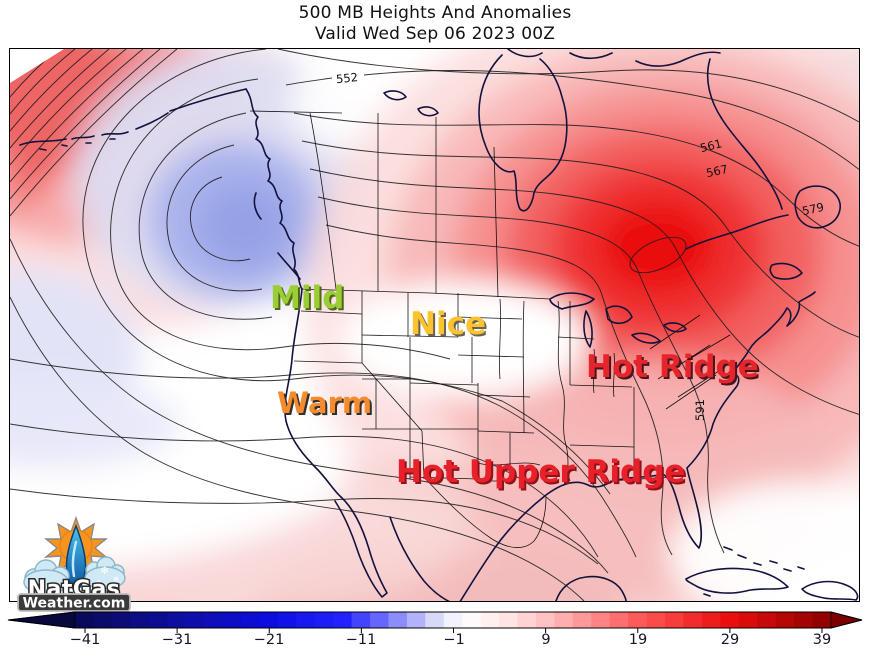 This screenshot has width=870, height=657. What do you see at coordinates (717, 171) in the screenshot?
I see `contour-label-567: 567` at bounding box center [717, 171].